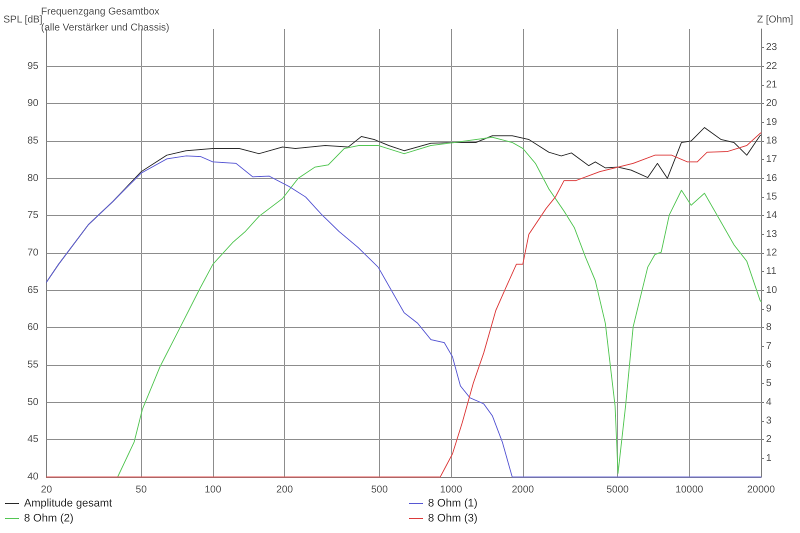  What do you see at coordinates (772, 141) in the screenshot?
I see `y2-tick-label: 18` at bounding box center [772, 141].